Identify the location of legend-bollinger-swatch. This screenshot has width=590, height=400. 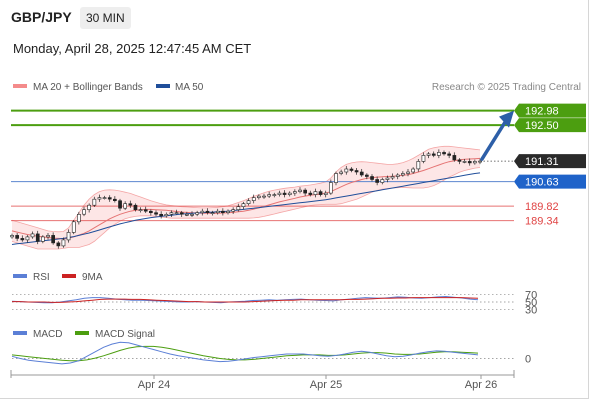
(20, 86).